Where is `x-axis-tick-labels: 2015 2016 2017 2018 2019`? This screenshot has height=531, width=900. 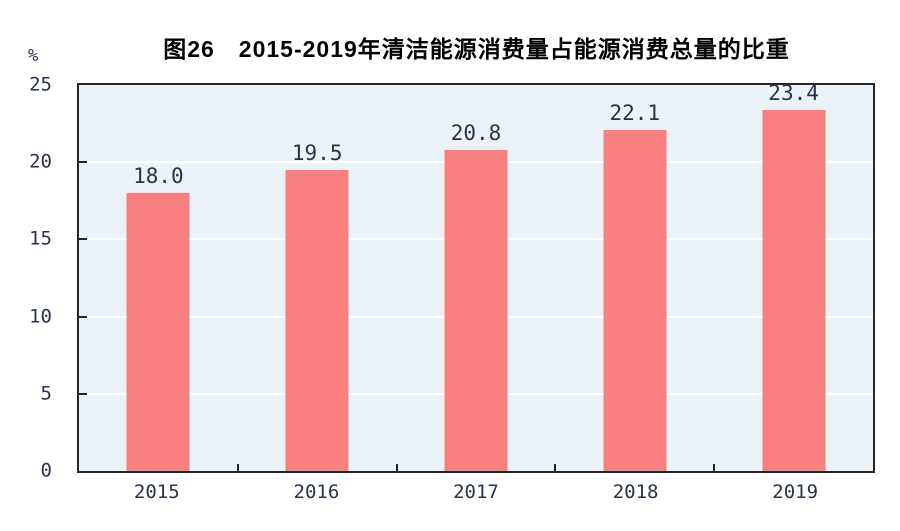
x-axis-tick-labels: 2015 2016 2017 2018 2019 is located at coordinates (476, 492).